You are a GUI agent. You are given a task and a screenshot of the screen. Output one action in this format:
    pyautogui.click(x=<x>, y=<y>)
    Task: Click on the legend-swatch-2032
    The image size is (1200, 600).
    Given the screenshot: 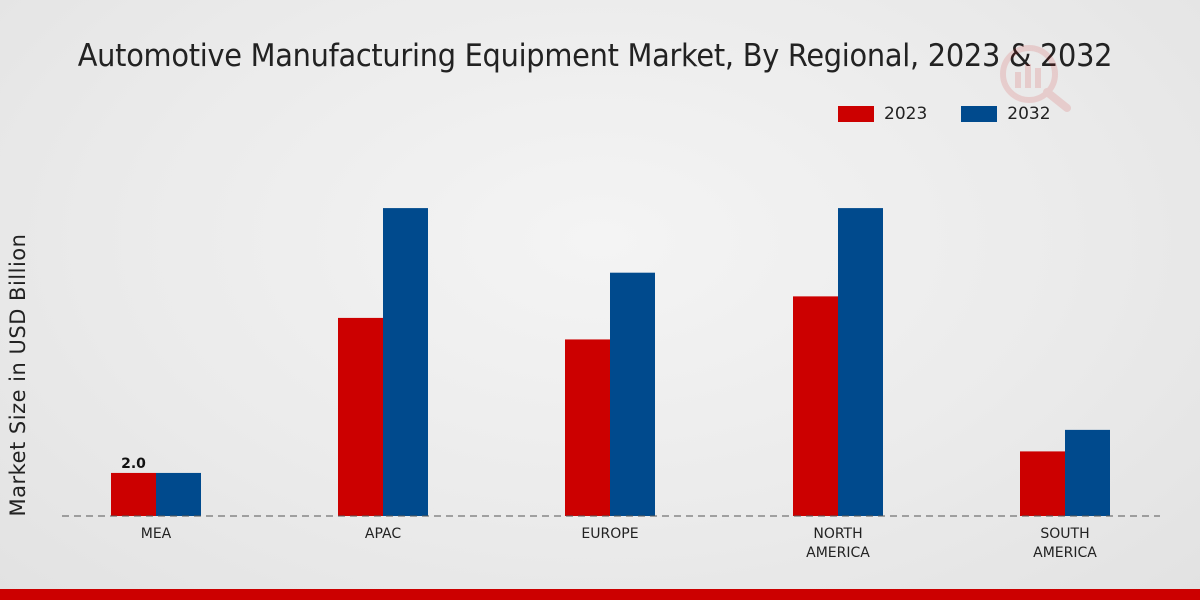 What is the action you would take?
    pyautogui.click(x=979, y=114)
    